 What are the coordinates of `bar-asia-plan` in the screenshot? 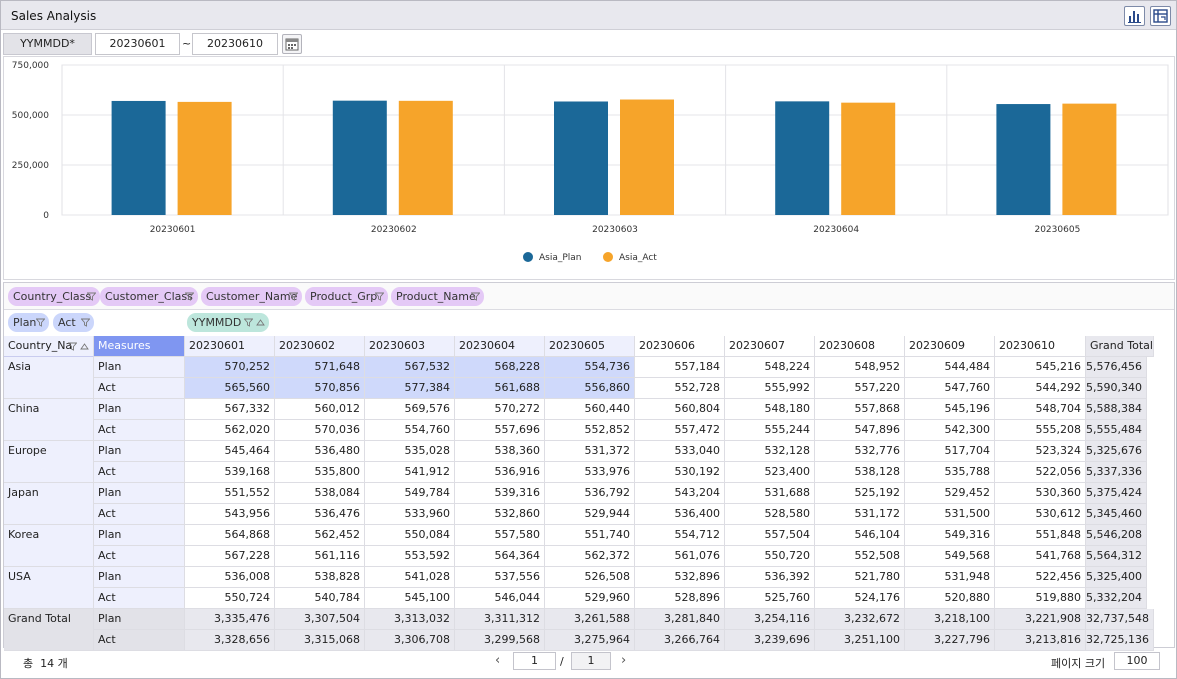 It's located at (802, 158).